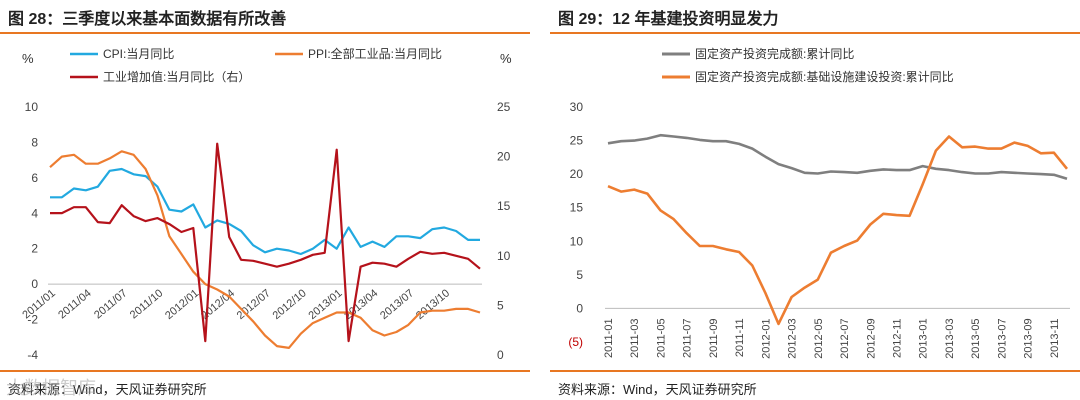  I want to click on right-title-rule, so click(815, 33).